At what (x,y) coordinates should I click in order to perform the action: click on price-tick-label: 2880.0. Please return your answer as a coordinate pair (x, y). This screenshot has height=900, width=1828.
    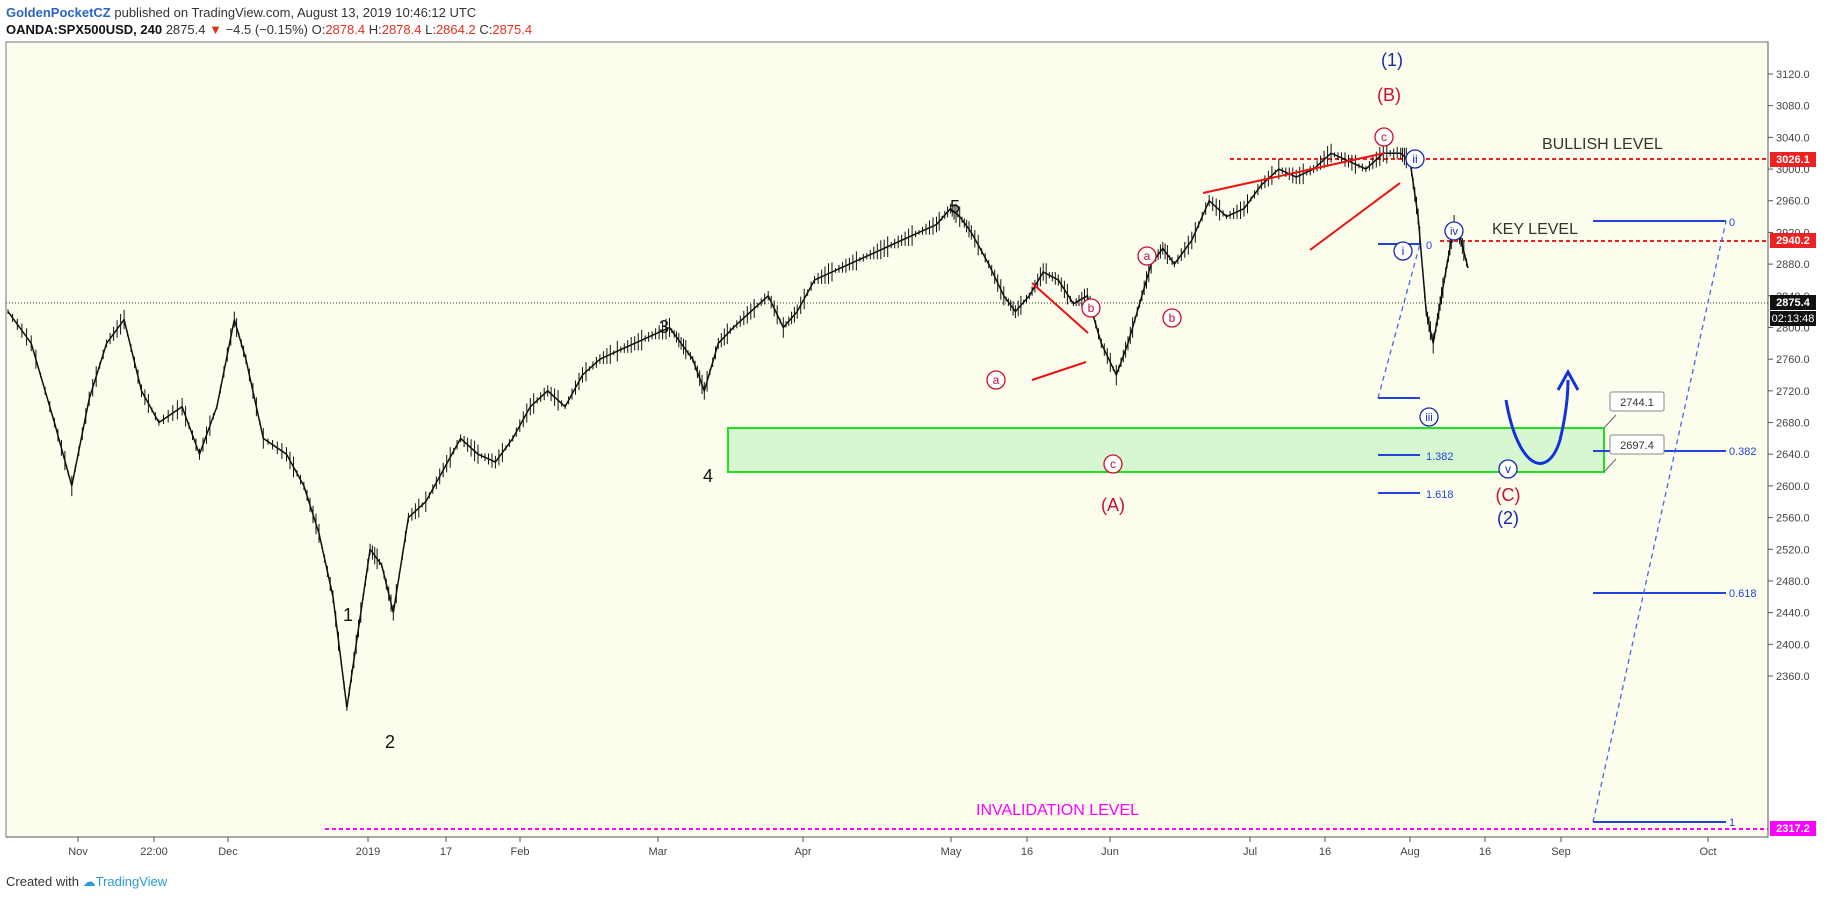
    Looking at the image, I should click on (1793, 265).